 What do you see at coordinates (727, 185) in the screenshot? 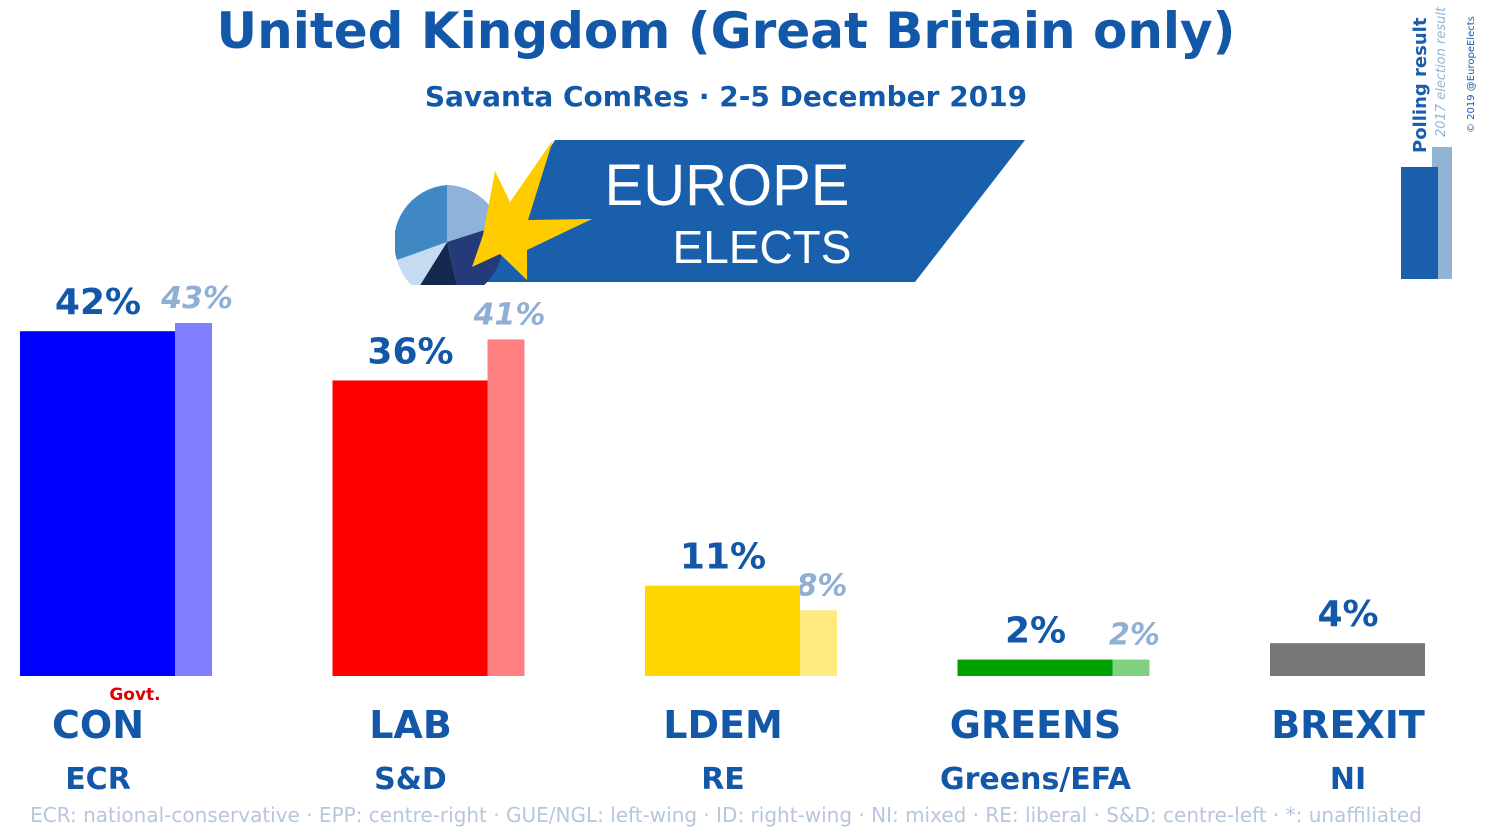
I see `logo-line1: EUROPE` at bounding box center [727, 185].